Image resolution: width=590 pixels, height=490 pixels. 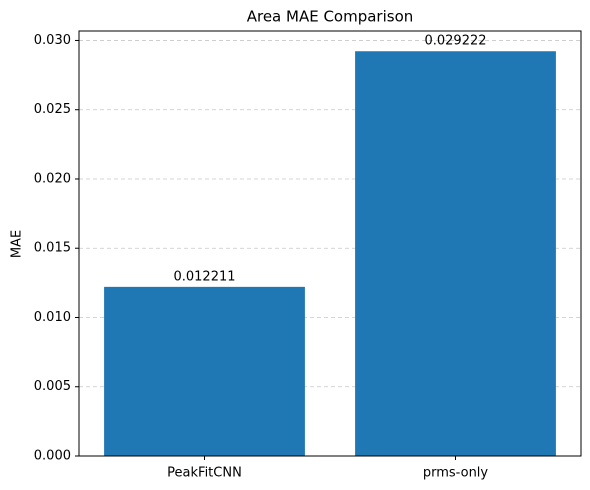 I want to click on y-tick-label: 0.000, so click(x=52, y=456).